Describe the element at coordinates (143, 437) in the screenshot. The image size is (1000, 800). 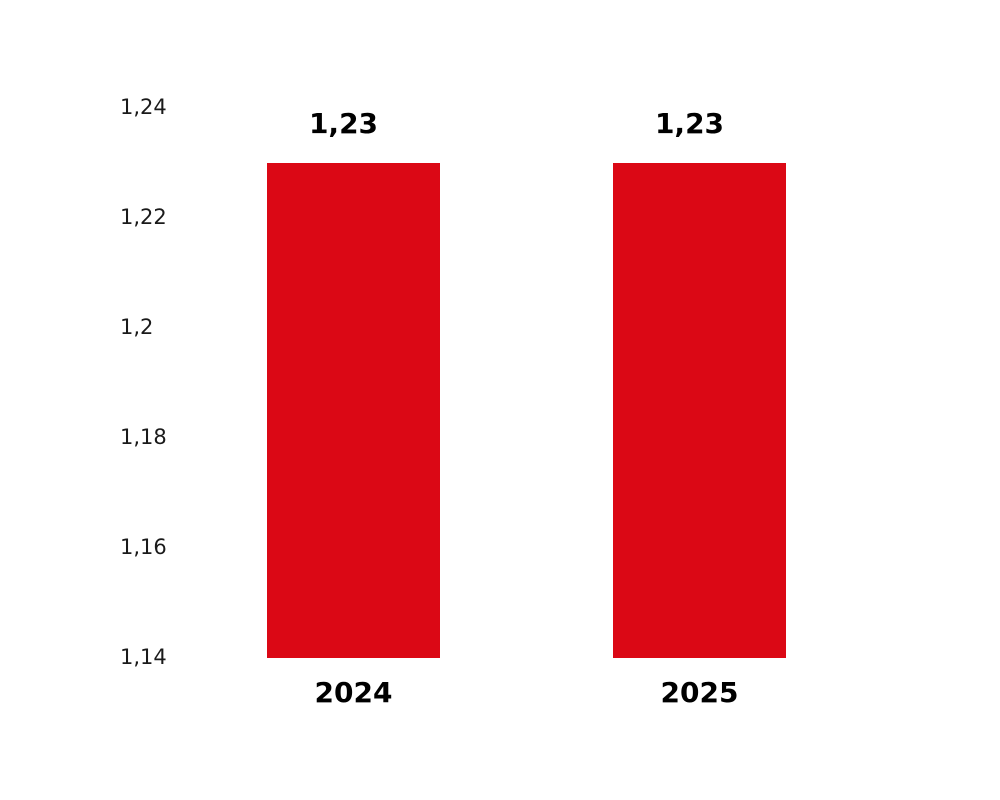
I see `y-tick-label: 1,18` at that location.